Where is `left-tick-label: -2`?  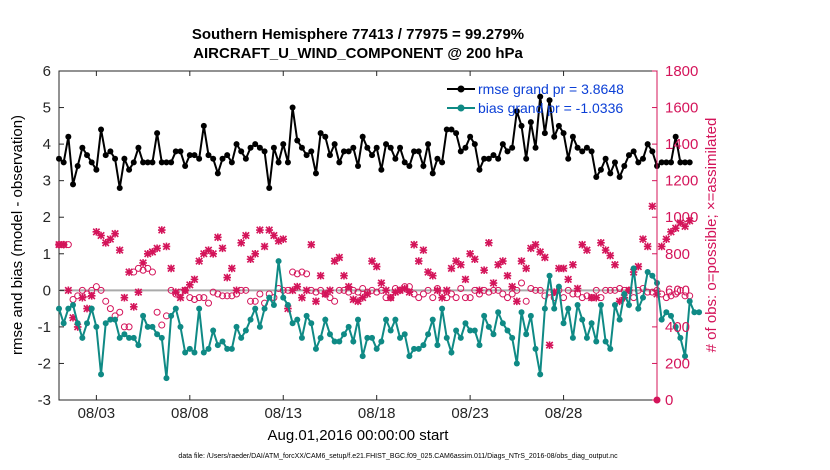
left-tick-label: -2 is located at coordinates (44, 363).